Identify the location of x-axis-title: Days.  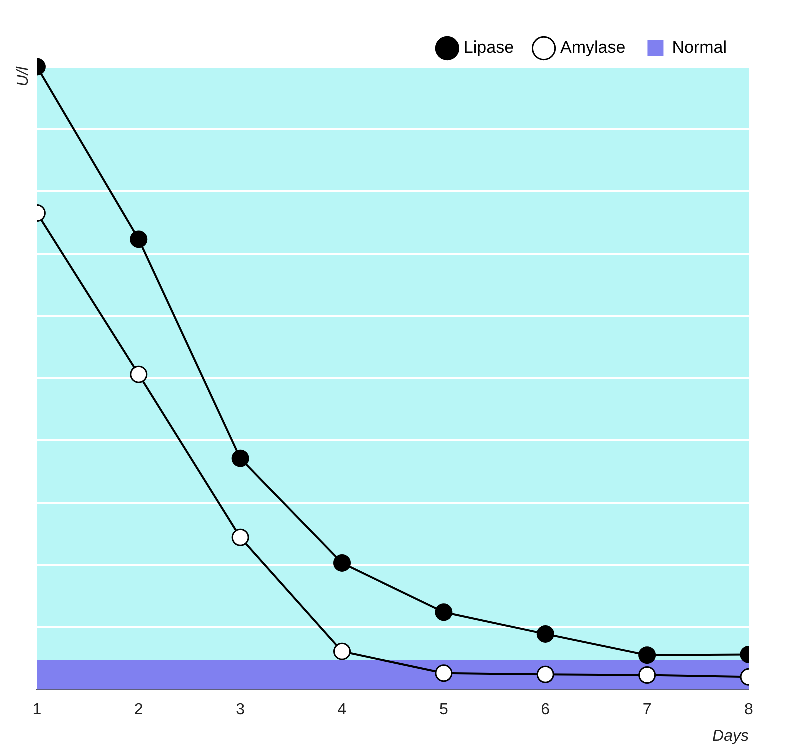
(730, 736).